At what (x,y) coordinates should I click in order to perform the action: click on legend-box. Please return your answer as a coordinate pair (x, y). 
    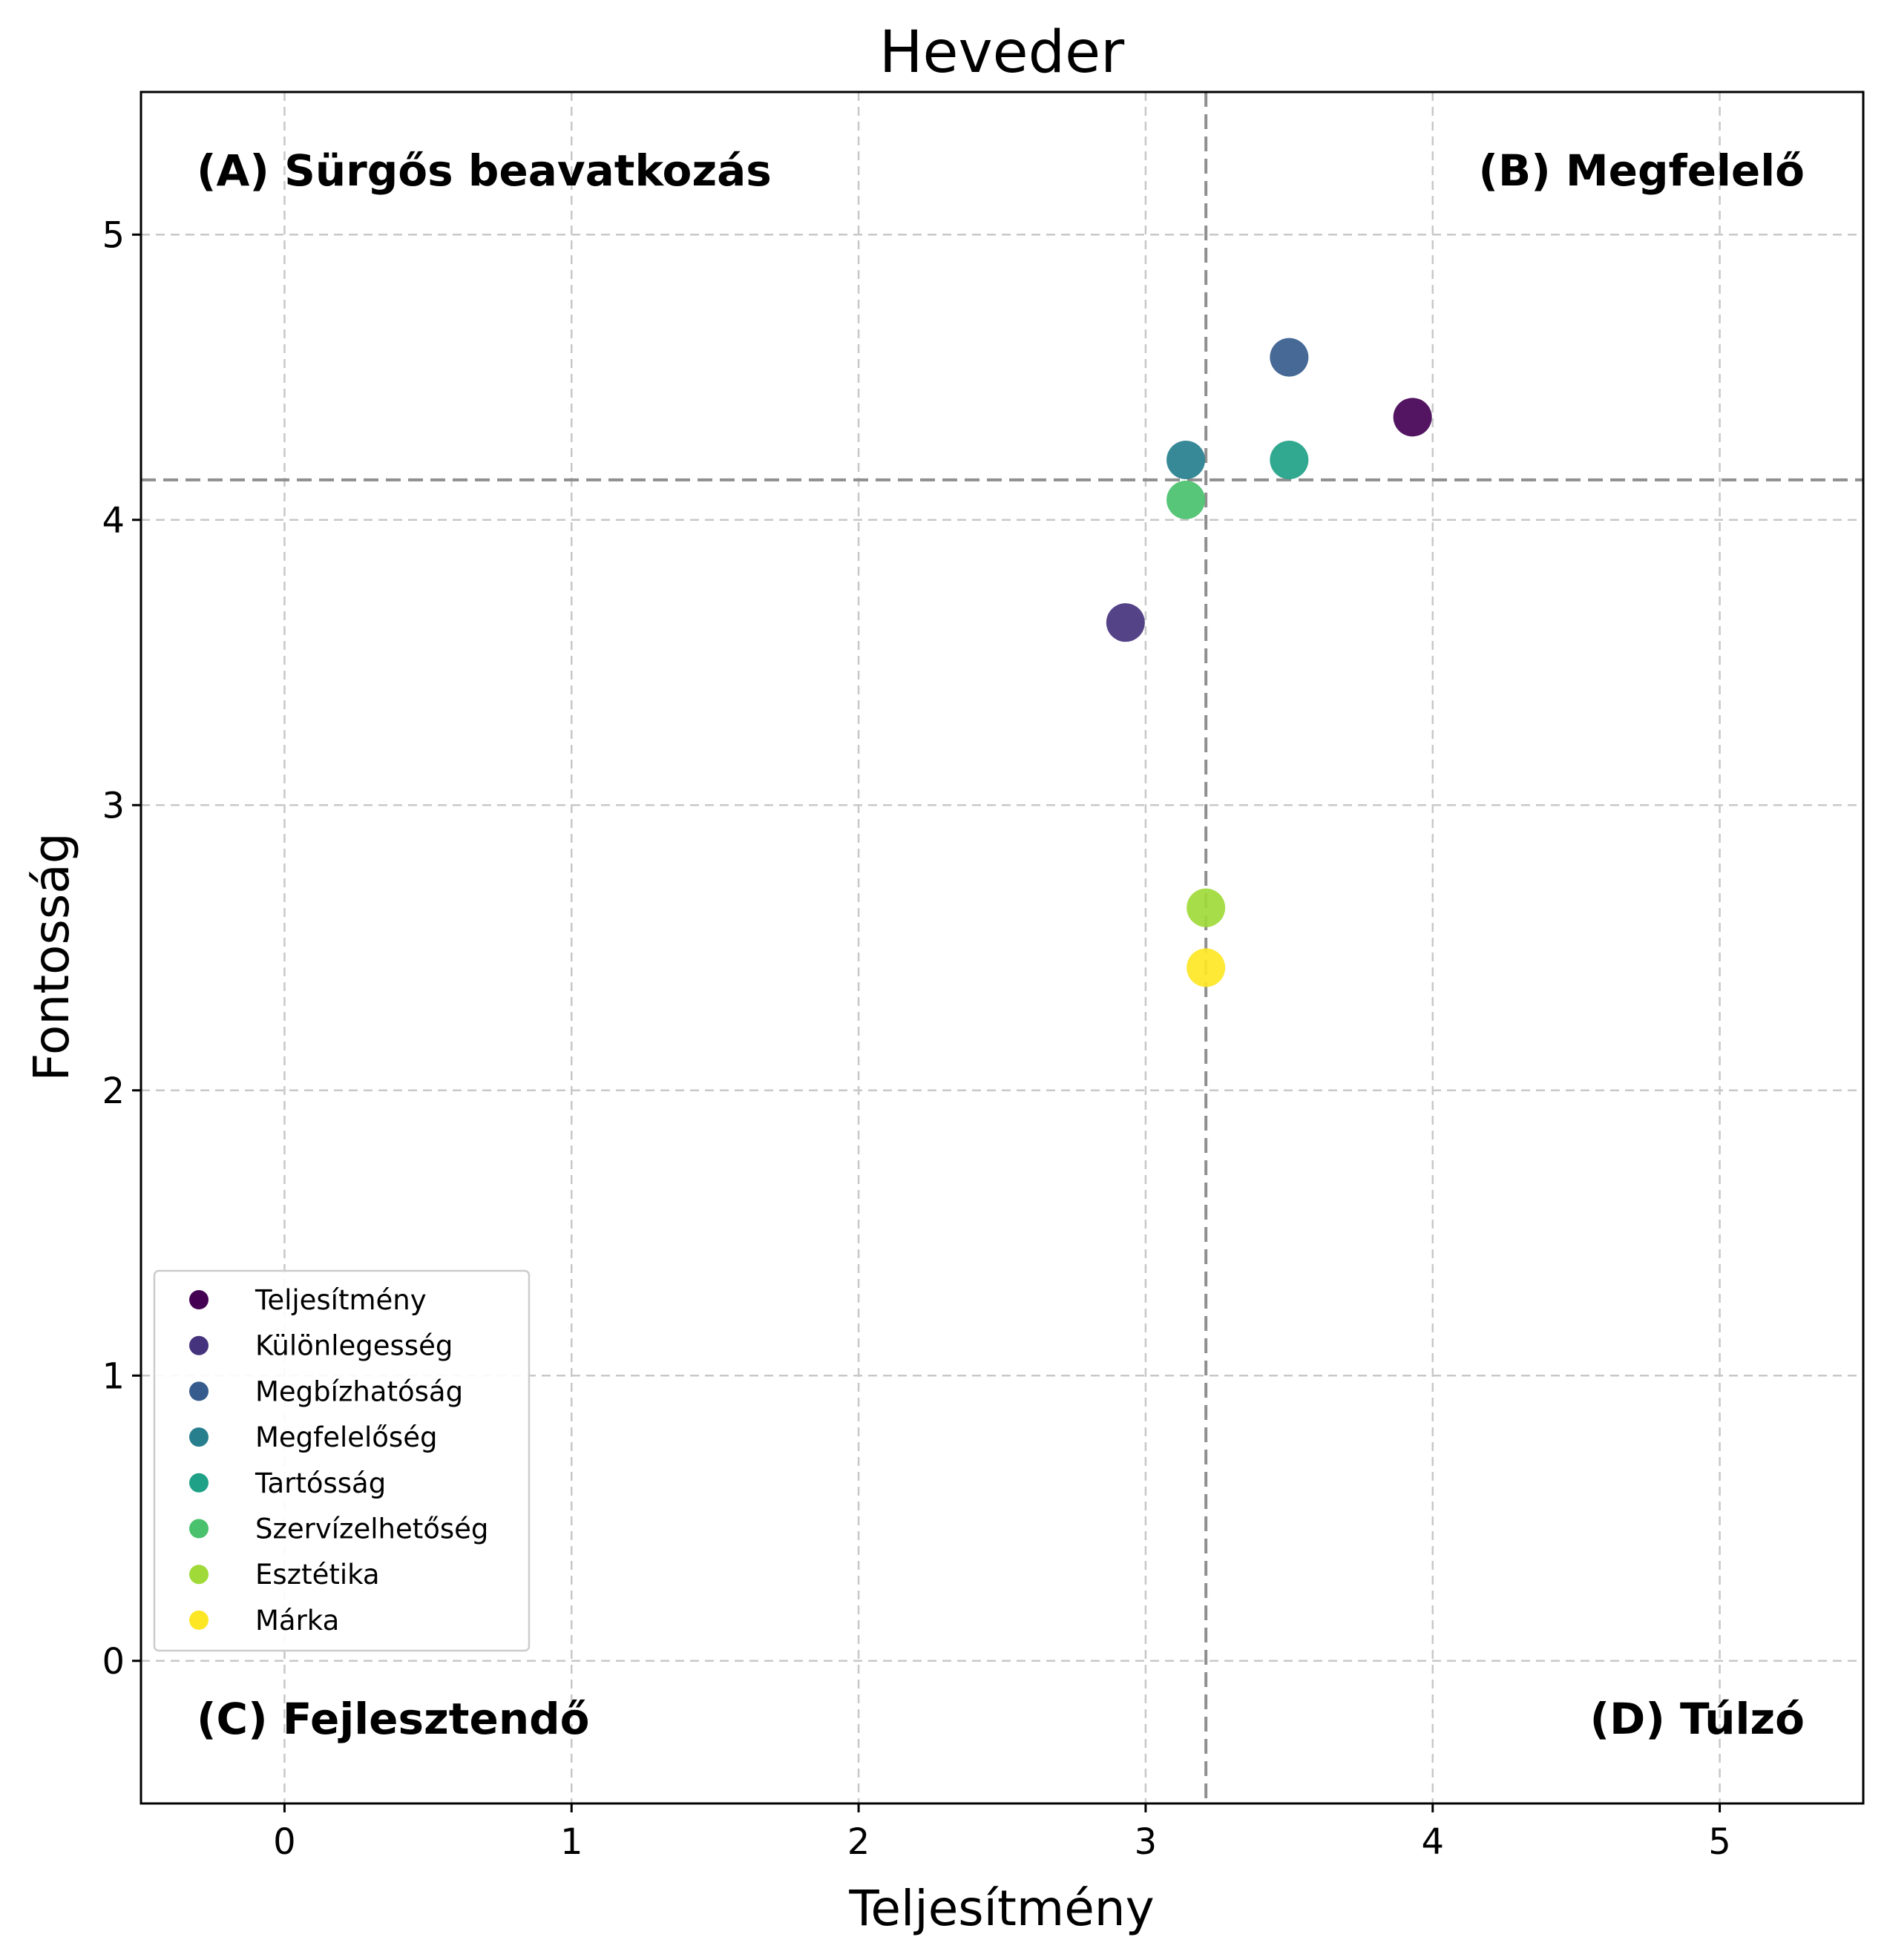
    Looking at the image, I should click on (342, 1460).